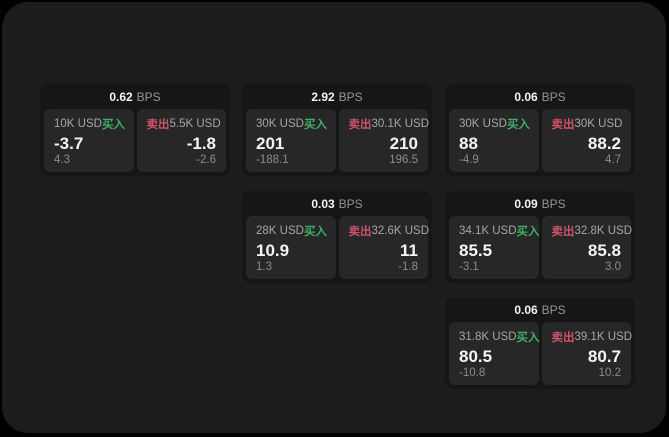 The height and width of the screenshot is (437, 669). What do you see at coordinates (206, 159) in the screenshot?
I see `sell-change: -2.6` at bounding box center [206, 159].